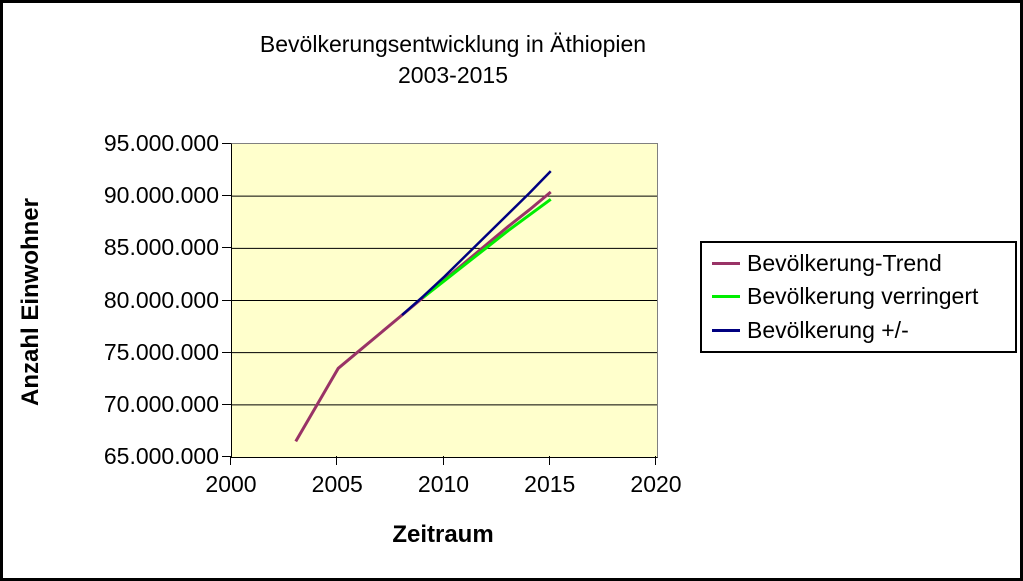 Image resolution: width=1023 pixels, height=581 pixels. Describe the element at coordinates (443, 484) in the screenshot. I see `x-tick-label: 2010` at that location.